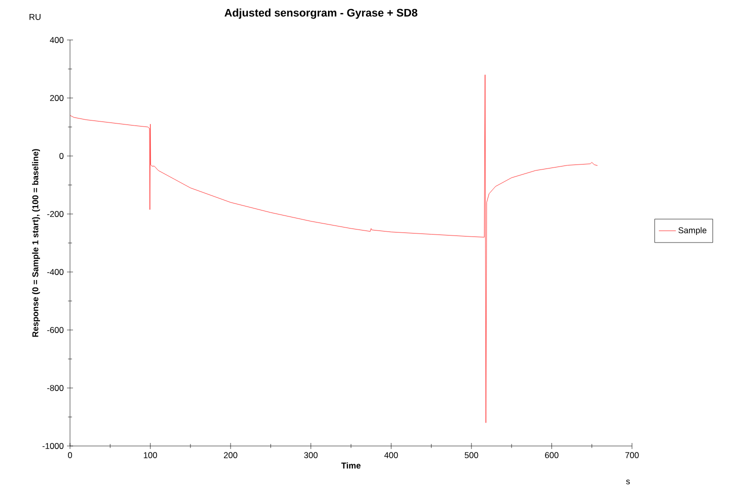  What do you see at coordinates (70, 455) in the screenshot?
I see `x-tick-label: 0` at bounding box center [70, 455].